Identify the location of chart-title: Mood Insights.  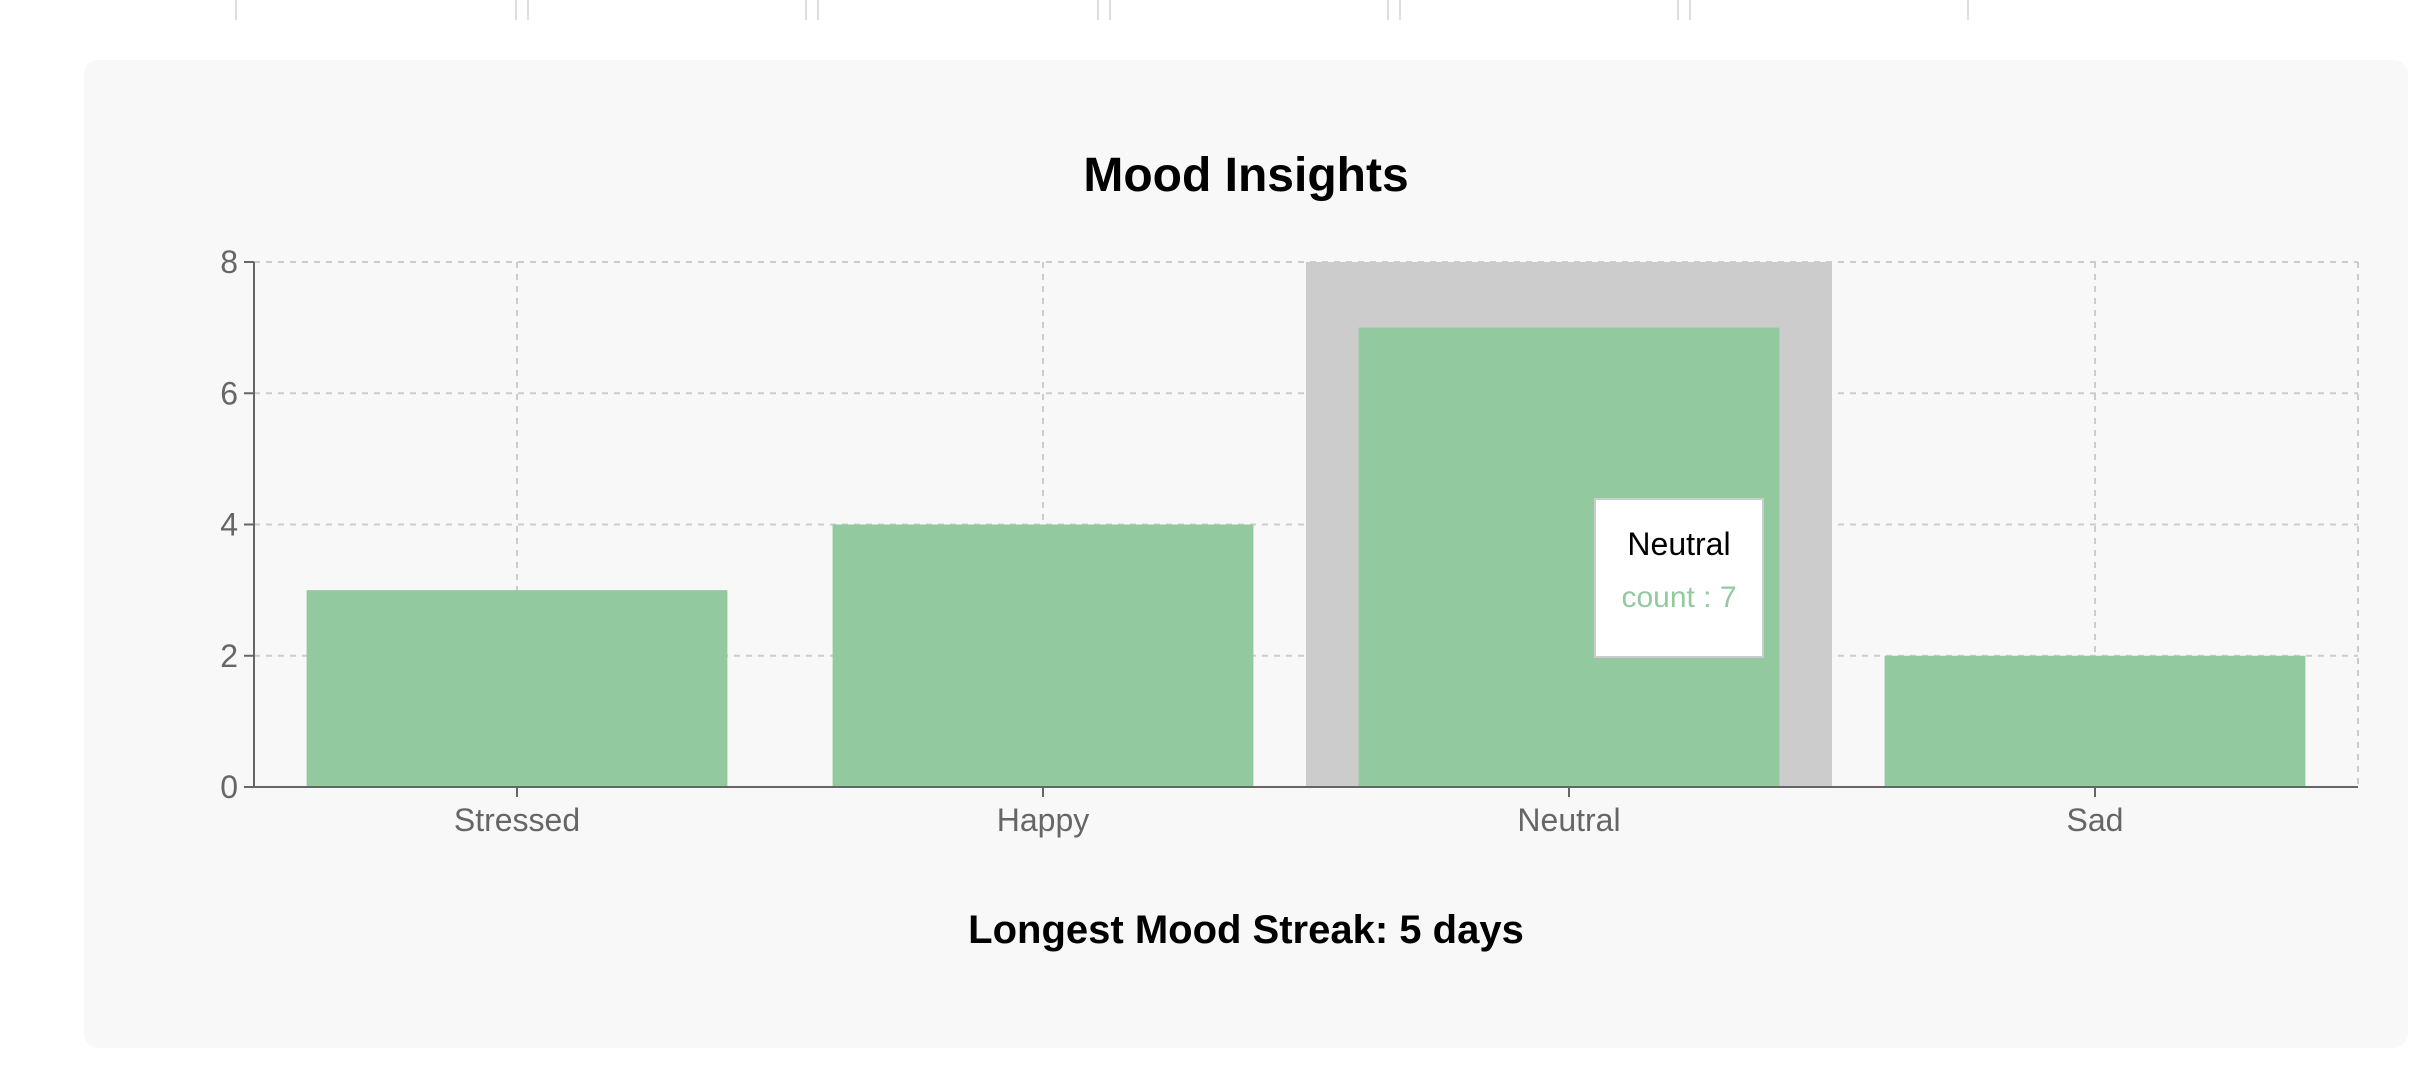
(1246, 175).